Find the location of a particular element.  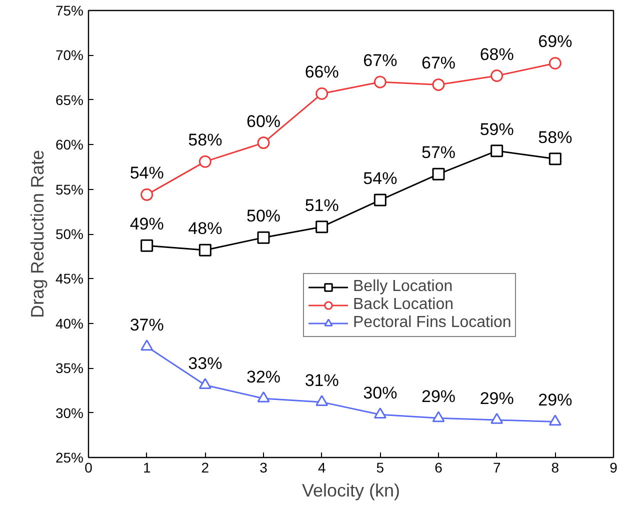

x-tick-label: 1 is located at coordinates (146, 468).